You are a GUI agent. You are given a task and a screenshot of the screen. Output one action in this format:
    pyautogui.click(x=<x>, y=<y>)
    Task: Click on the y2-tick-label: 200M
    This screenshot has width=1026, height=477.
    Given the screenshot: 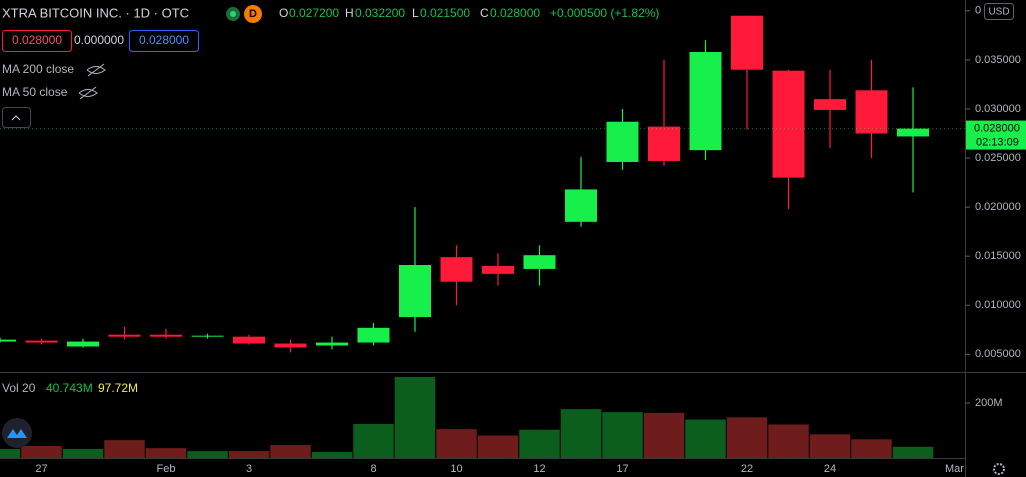 What is the action you would take?
    pyautogui.click(x=989, y=403)
    